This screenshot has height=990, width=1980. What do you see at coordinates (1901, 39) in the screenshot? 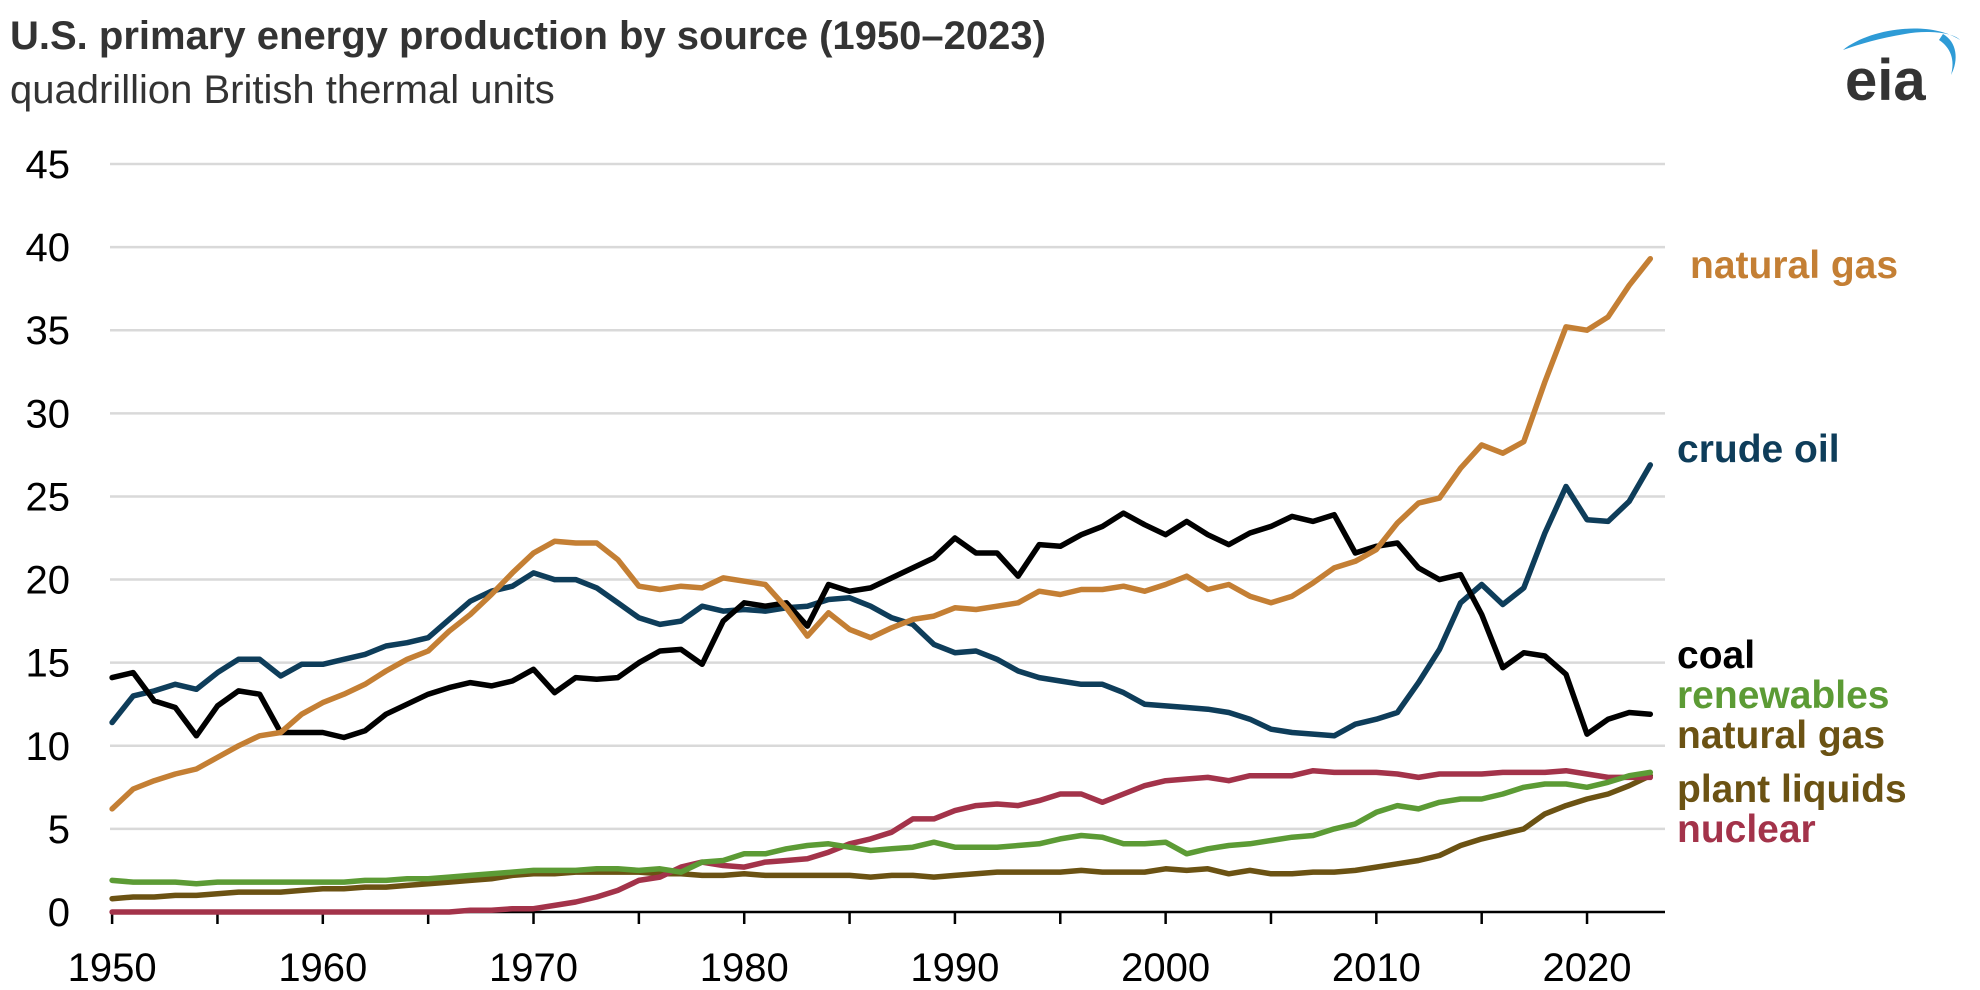
I see `eia-logo-swoosh` at bounding box center [1901, 39].